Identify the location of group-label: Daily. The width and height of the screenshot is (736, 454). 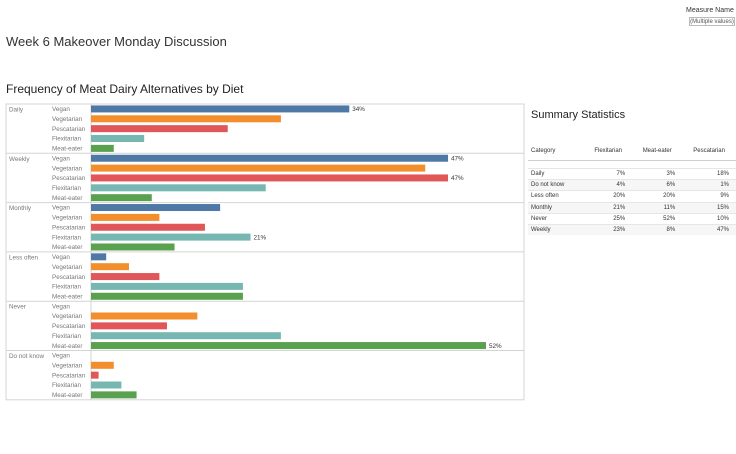
(16, 110).